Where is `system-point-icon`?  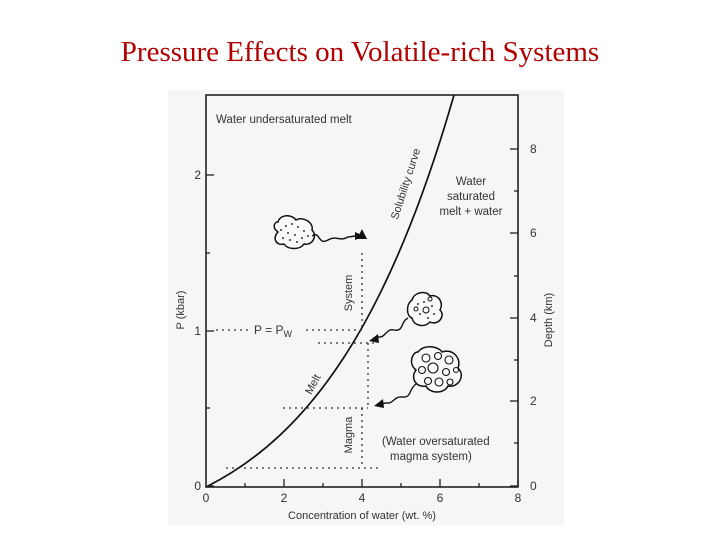 system-point-icon is located at coordinates (362, 234).